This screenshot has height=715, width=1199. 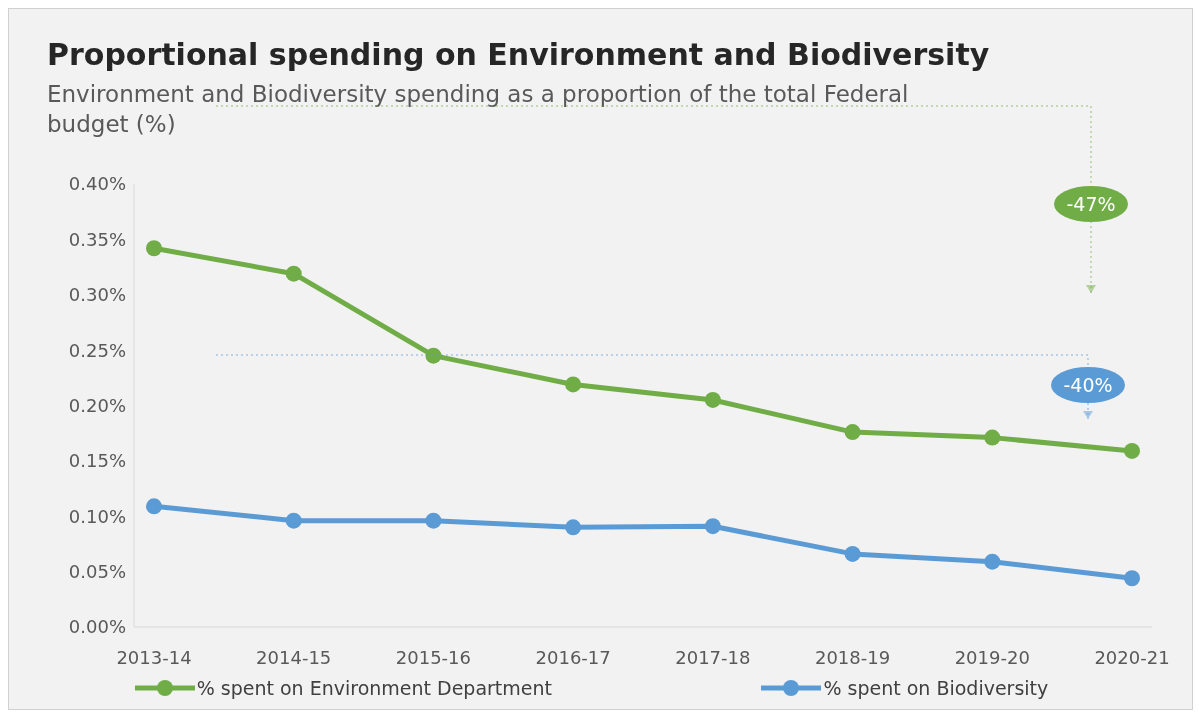 I want to click on chart-title: Proportional spending on Environment and Biodiversity, so click(x=518, y=54).